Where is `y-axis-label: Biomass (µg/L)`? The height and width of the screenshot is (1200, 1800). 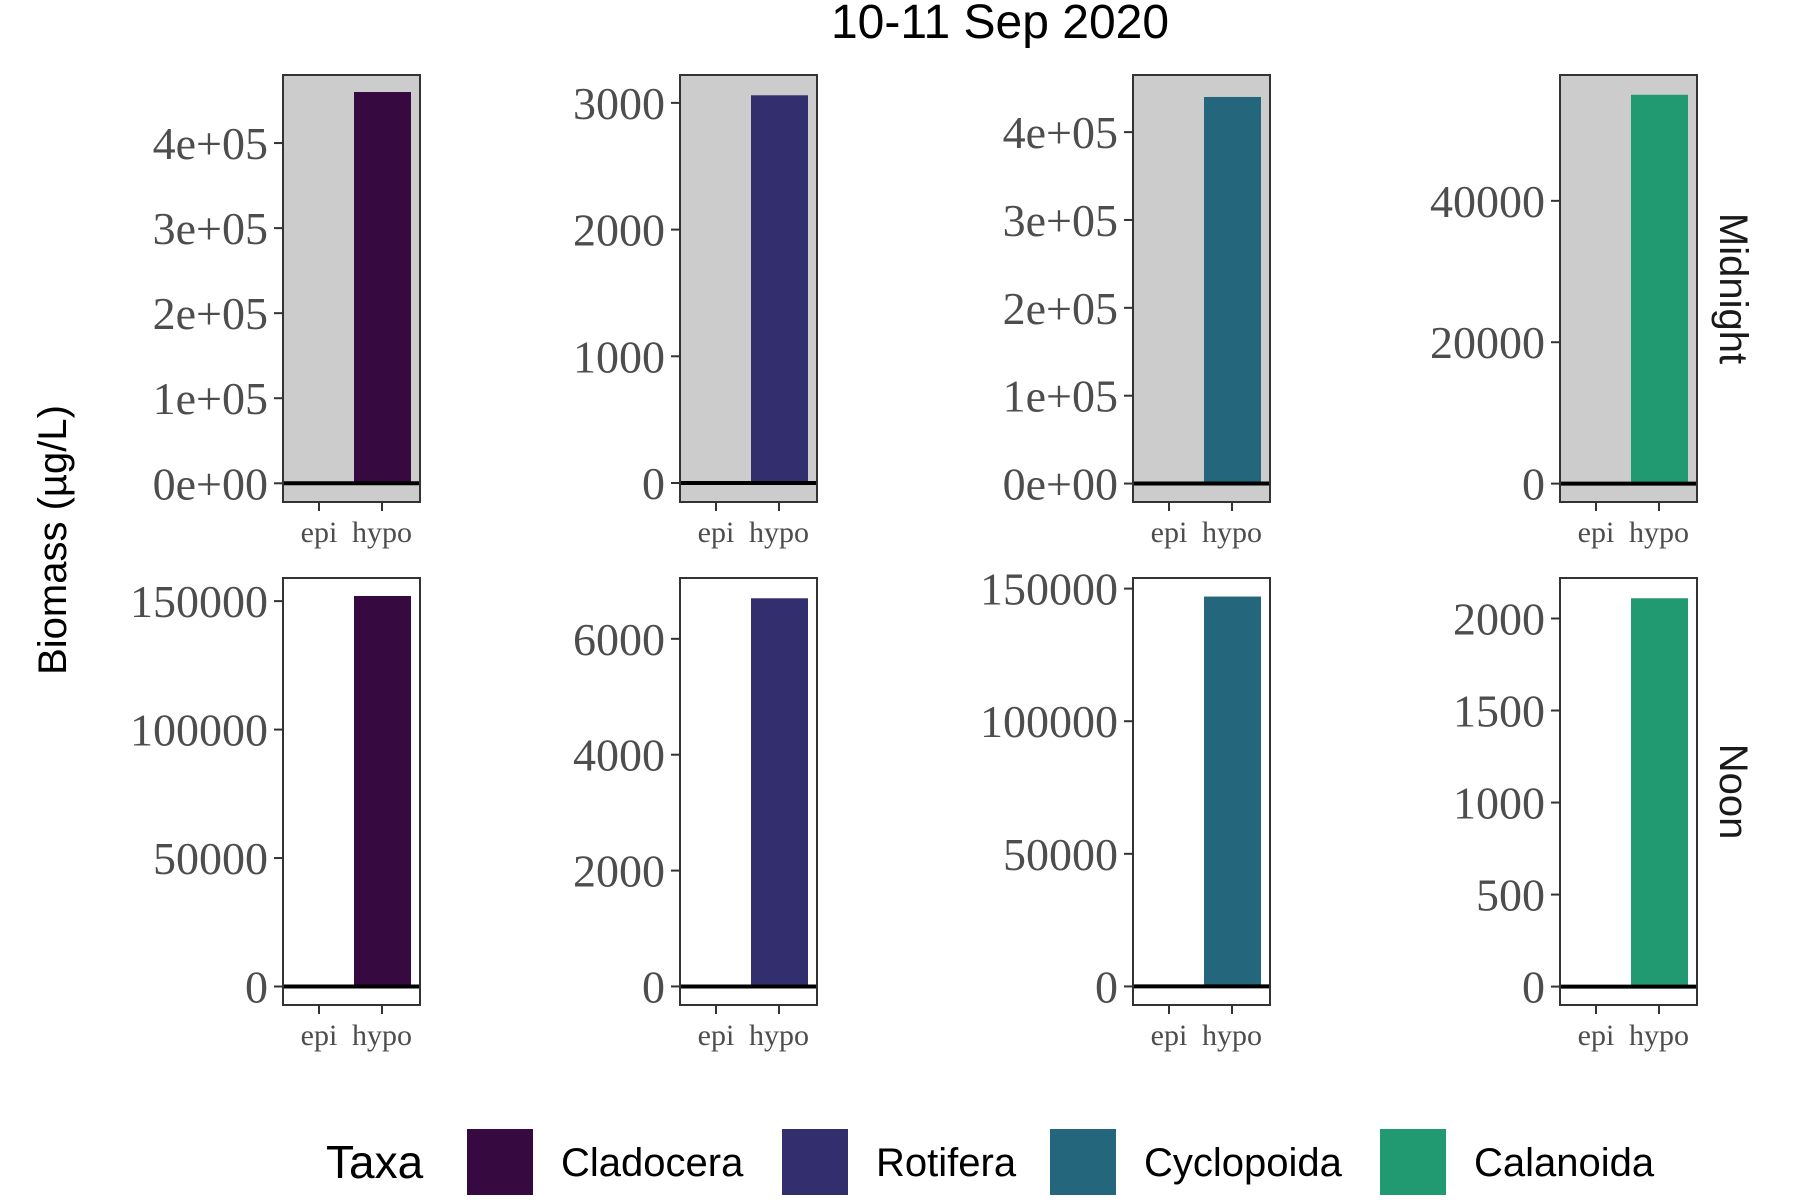 y-axis-label: Biomass (µg/L) is located at coordinates (53, 540).